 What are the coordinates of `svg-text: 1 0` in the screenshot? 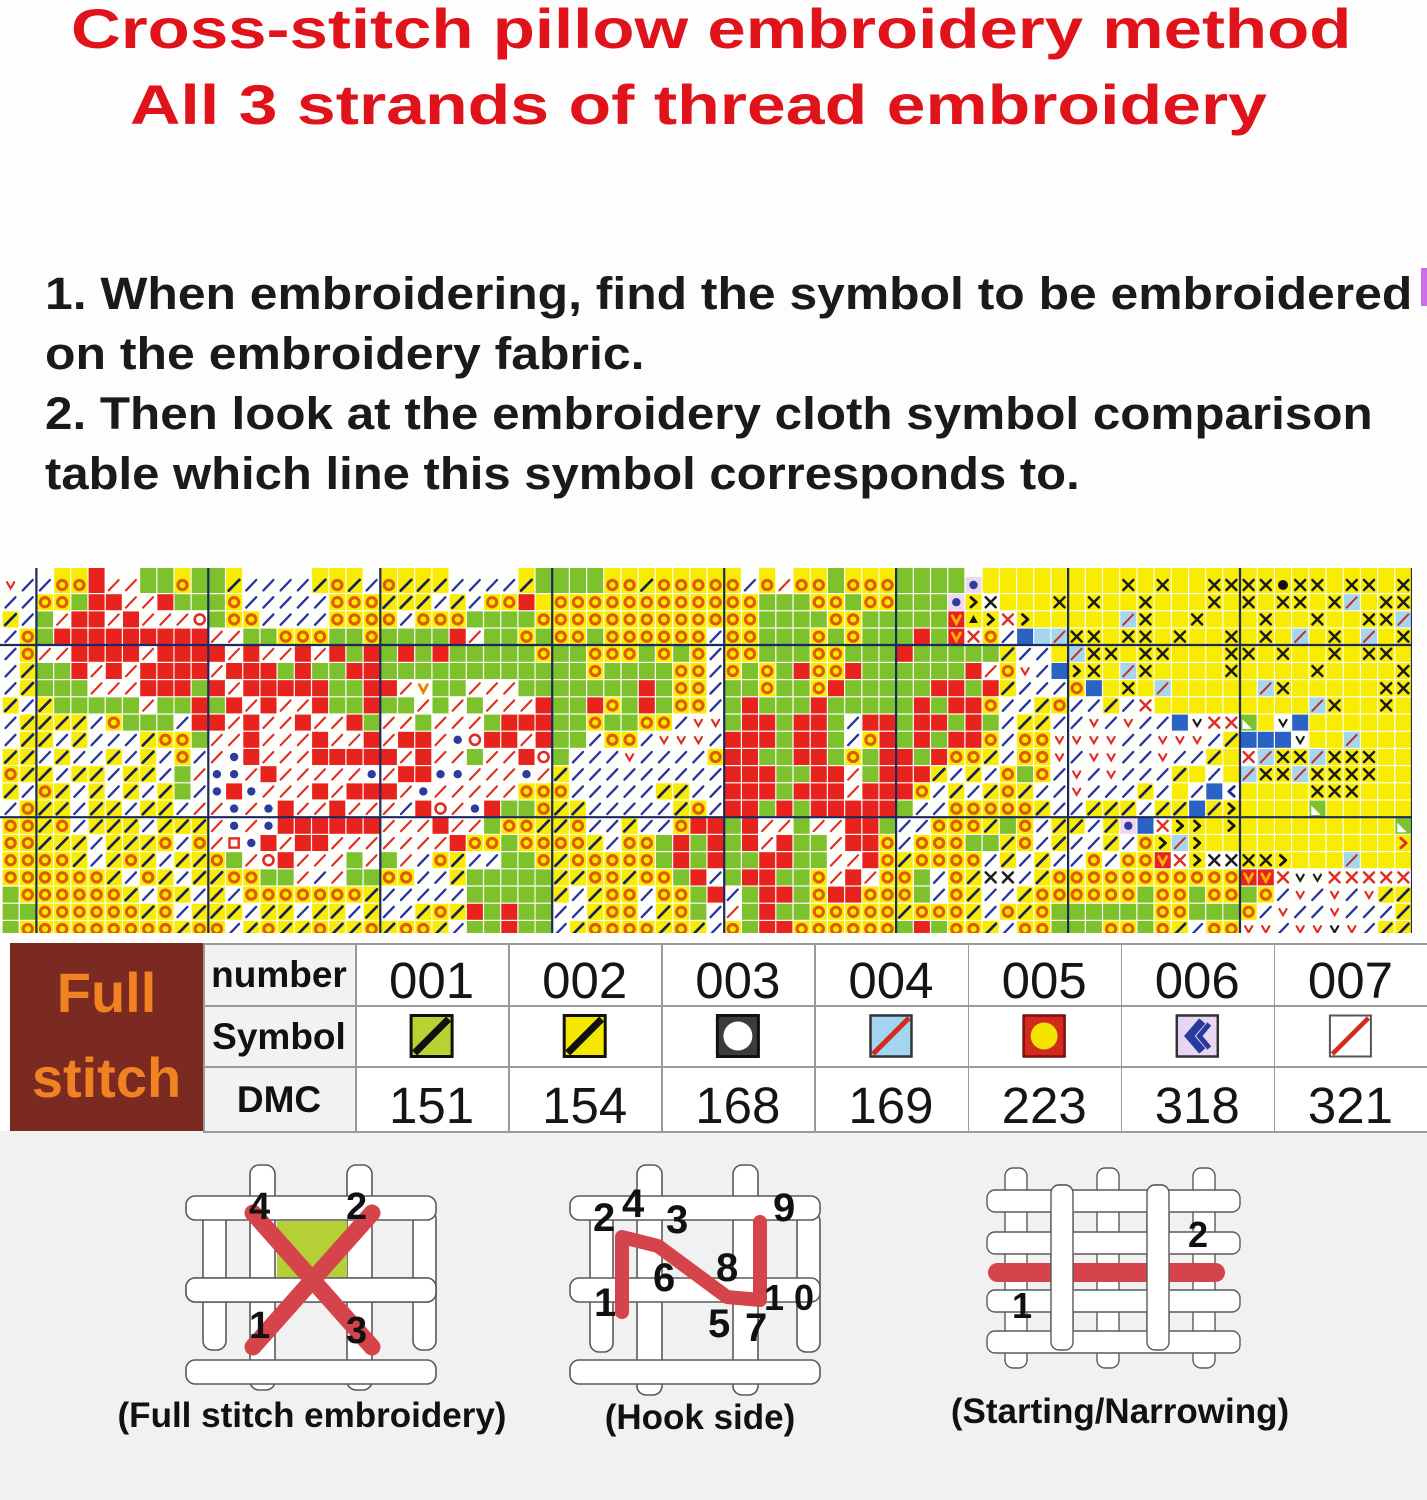 It's located at (789, 1297).